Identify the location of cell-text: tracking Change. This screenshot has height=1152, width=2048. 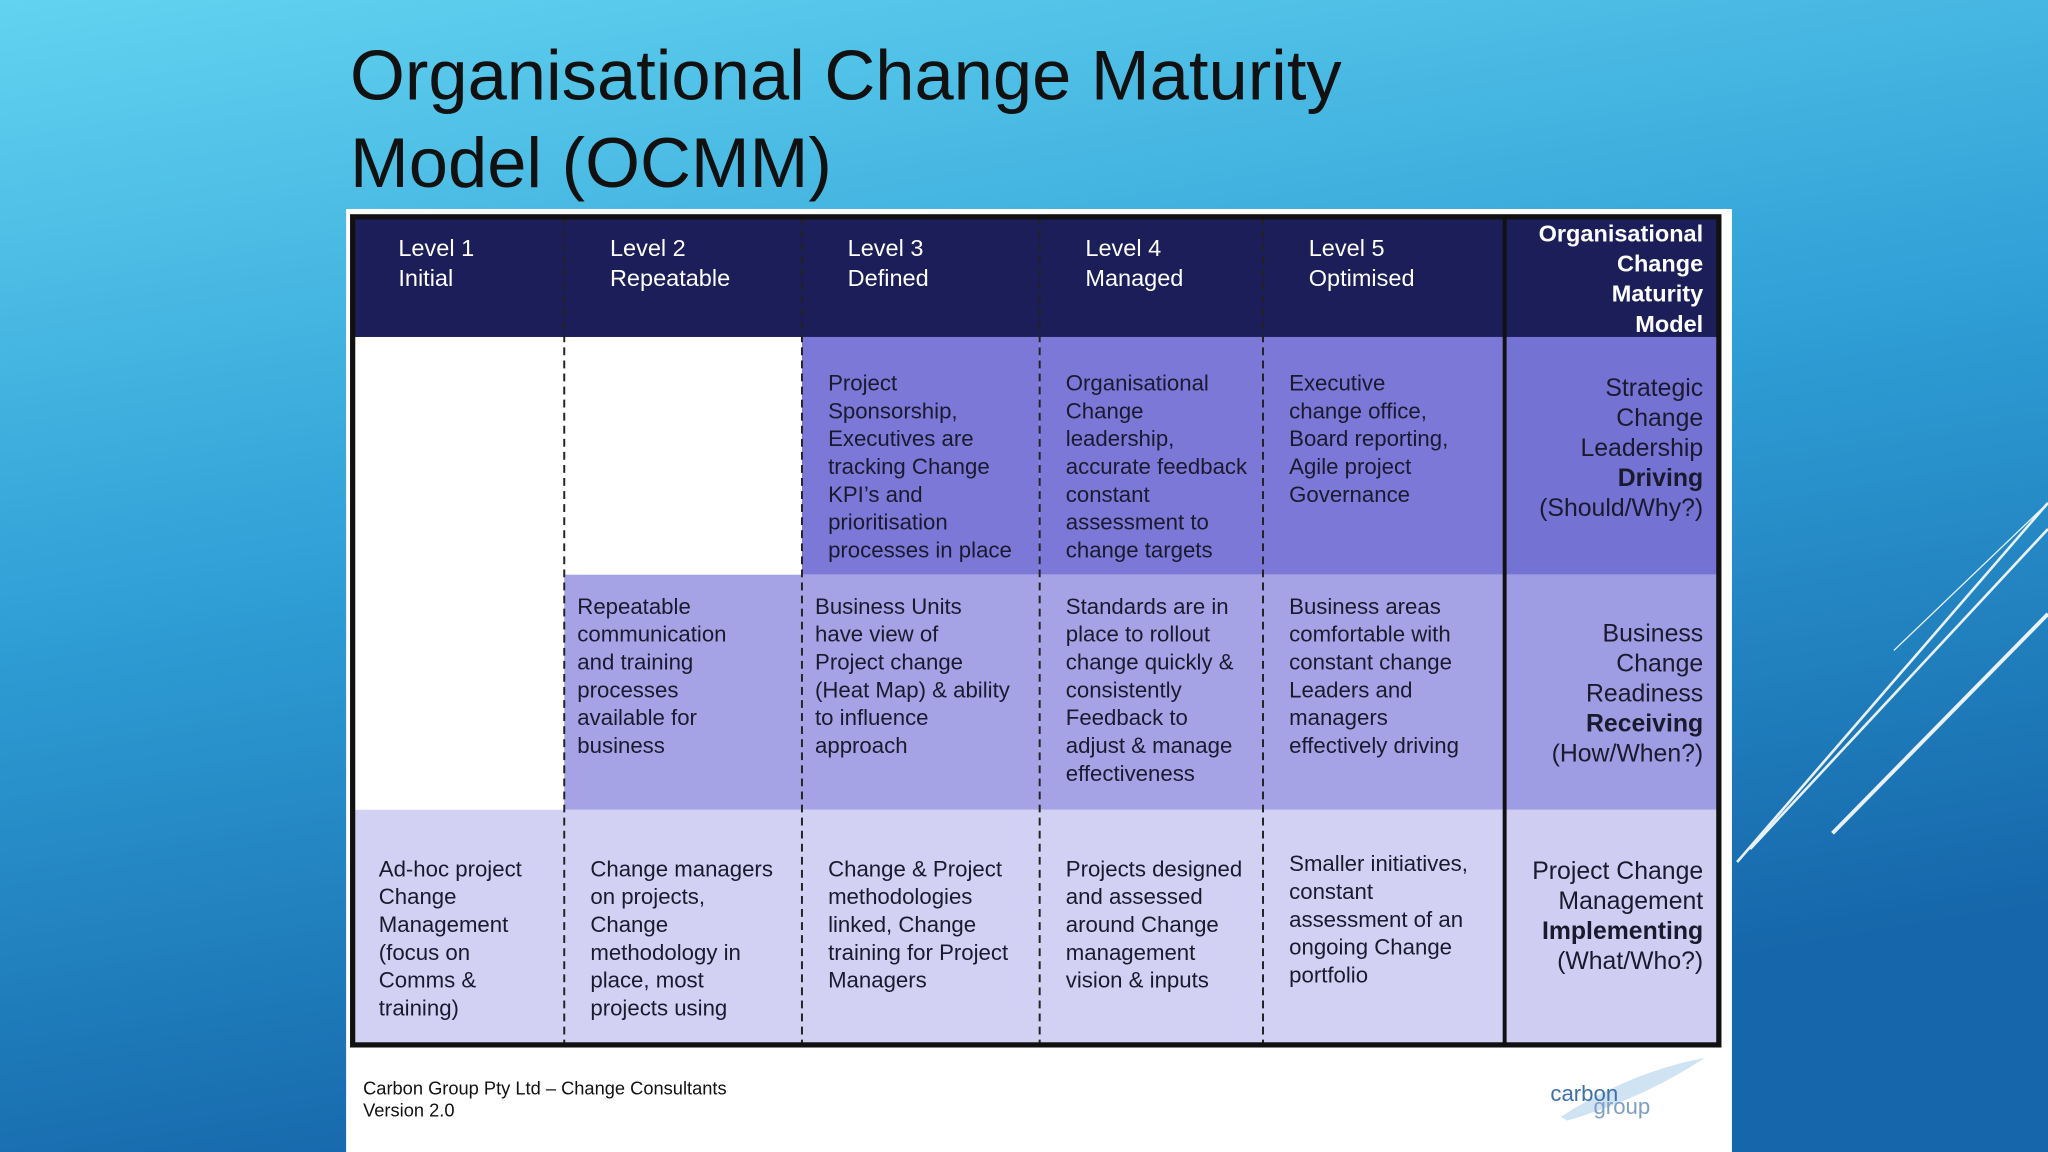
(909, 466).